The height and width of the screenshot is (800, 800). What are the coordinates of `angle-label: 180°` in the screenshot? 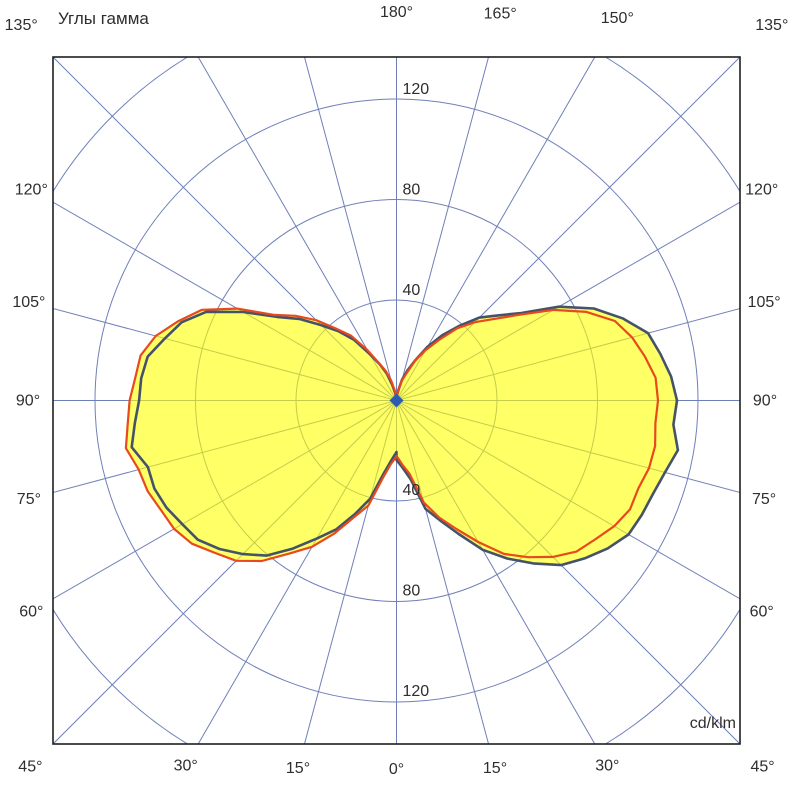 It's located at (396, 12).